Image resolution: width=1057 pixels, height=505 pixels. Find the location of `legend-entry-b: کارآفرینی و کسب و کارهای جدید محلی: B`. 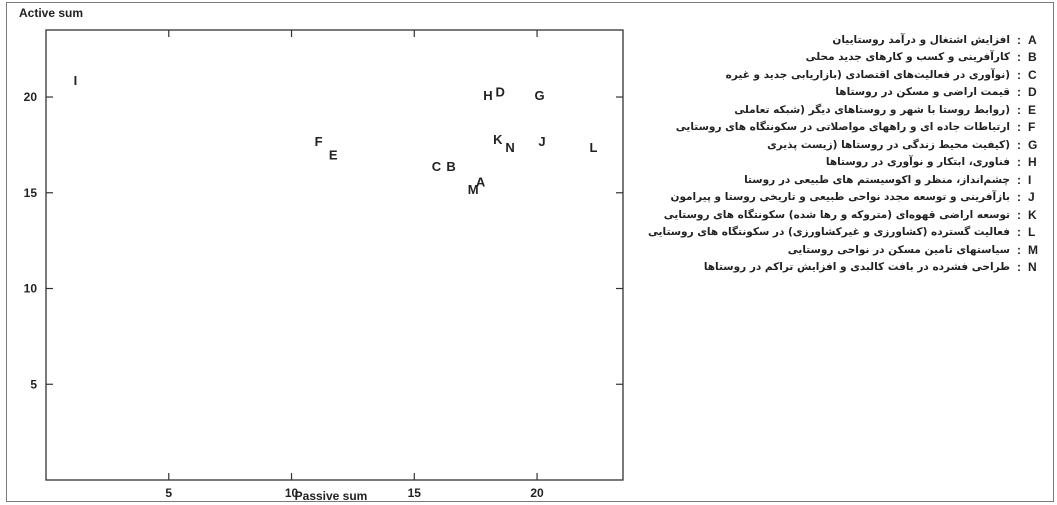

legend-entry-b: کارآفرینی و کسب و کارهای جدید محلی: B is located at coordinates (840, 58).